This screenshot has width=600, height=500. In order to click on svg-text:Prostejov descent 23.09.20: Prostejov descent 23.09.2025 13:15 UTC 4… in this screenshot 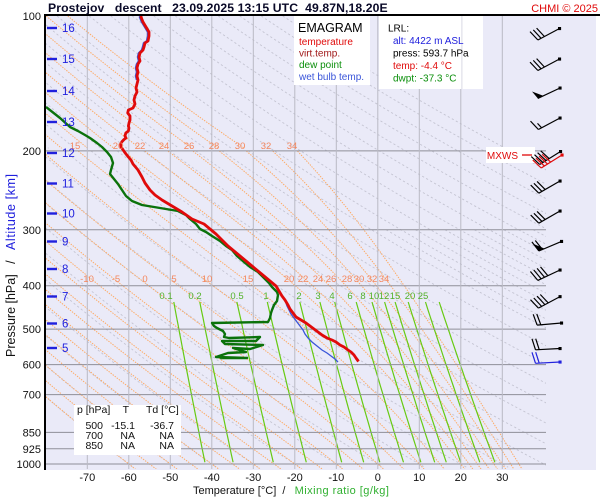, I will do `click(218, 8)`.